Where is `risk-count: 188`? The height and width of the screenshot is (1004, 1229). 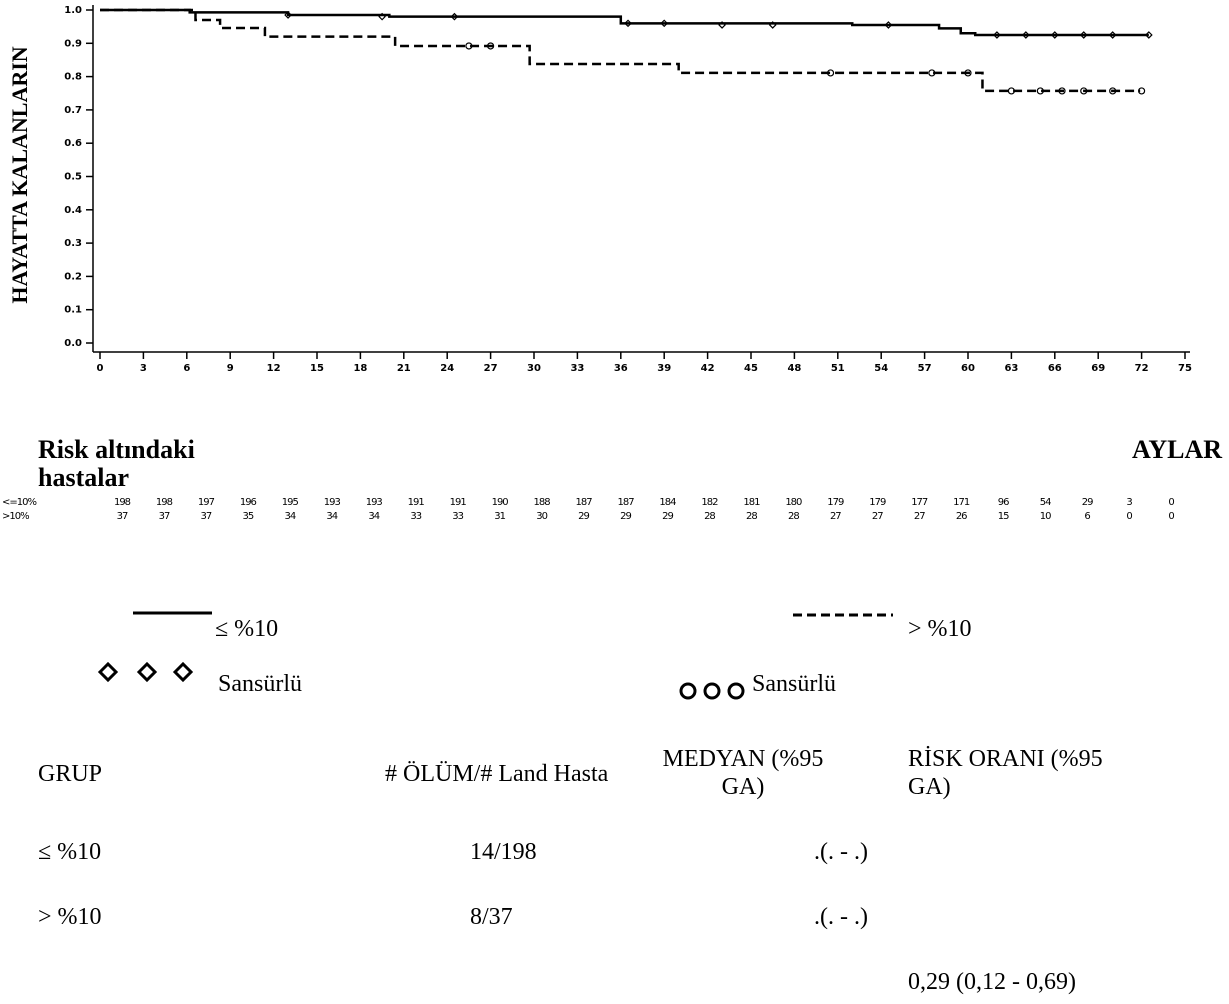
risk-count: 188 is located at coordinates (542, 502).